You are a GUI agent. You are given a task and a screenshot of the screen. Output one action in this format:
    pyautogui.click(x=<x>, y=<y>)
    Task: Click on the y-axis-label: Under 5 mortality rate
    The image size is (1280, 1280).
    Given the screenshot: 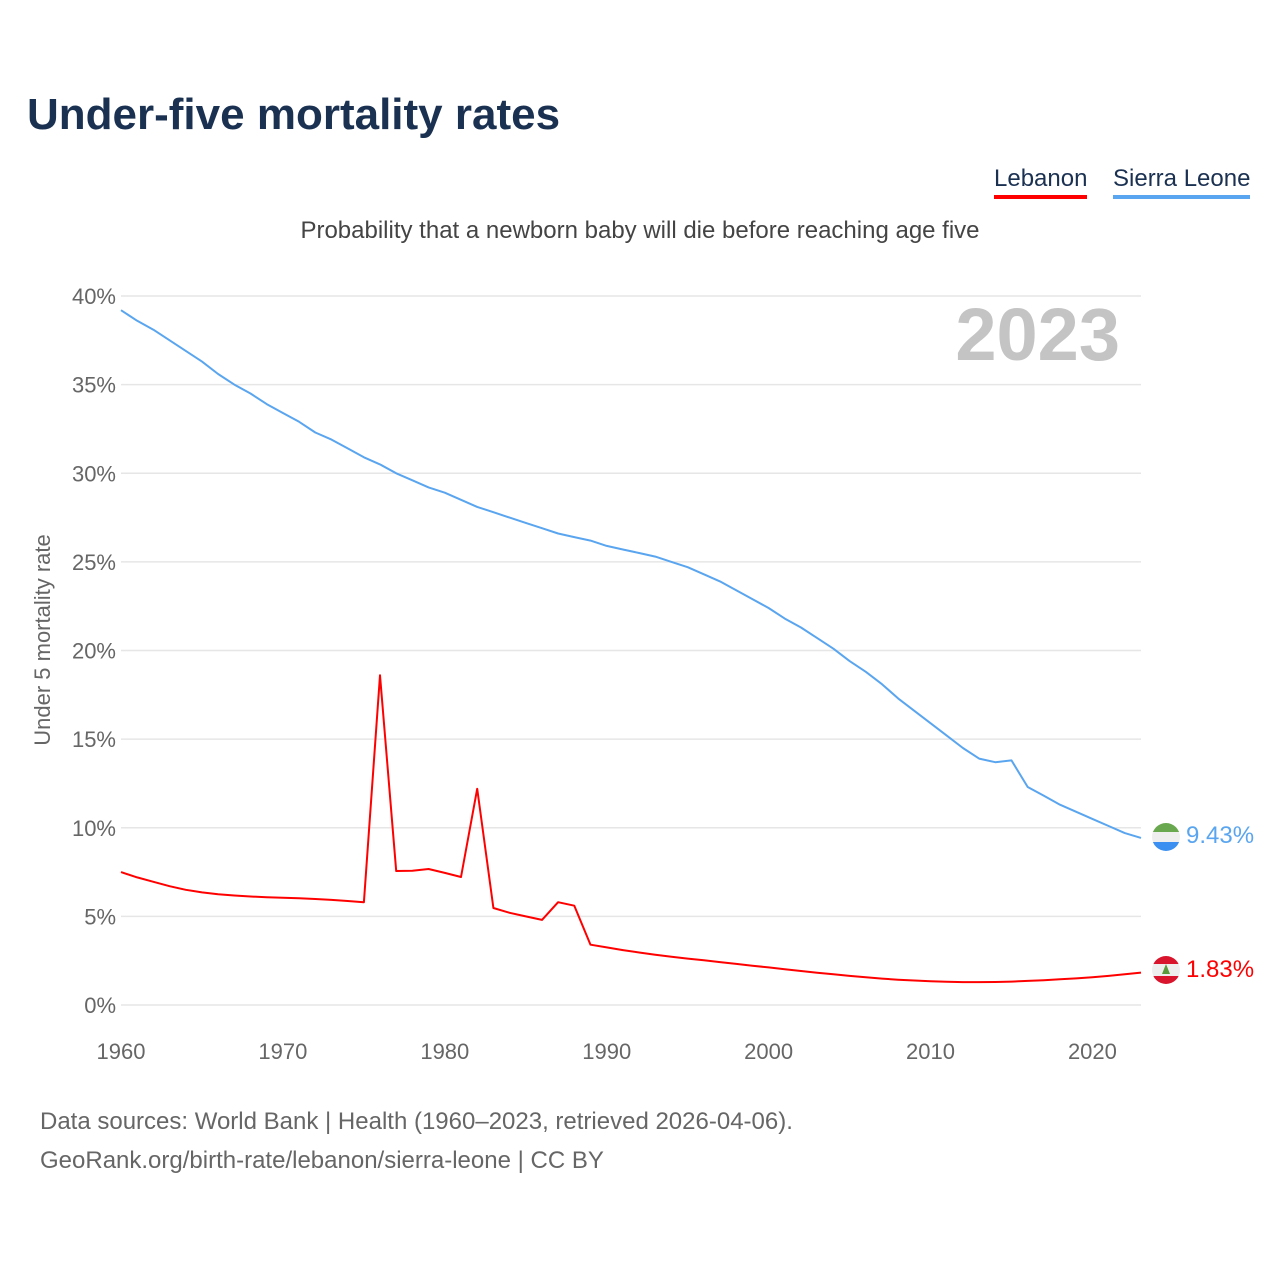 What is the action you would take?
    pyautogui.click(x=42, y=640)
    